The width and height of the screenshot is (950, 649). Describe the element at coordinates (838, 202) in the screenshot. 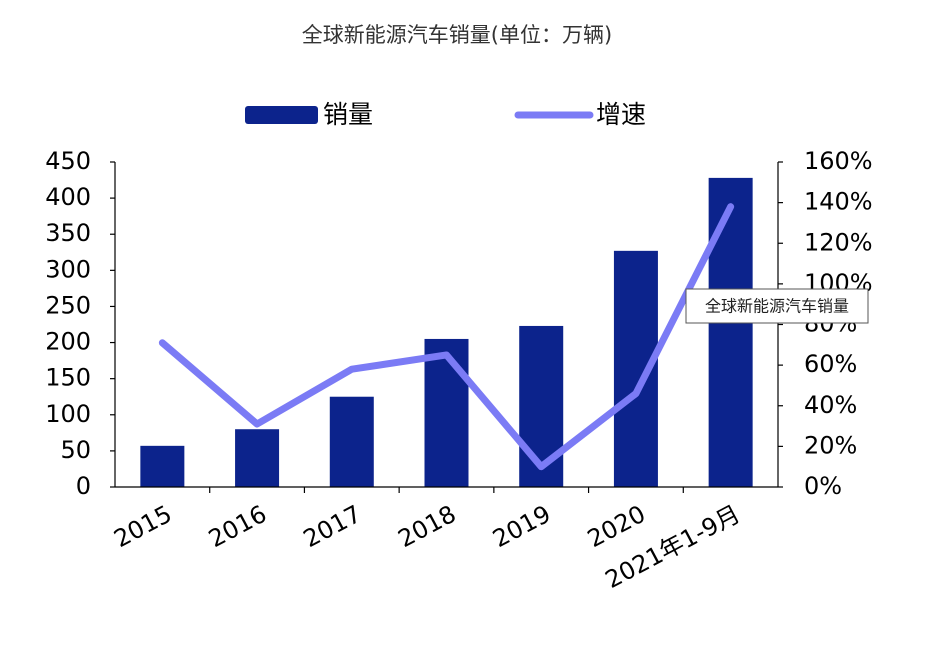

I see `y2-tick-label: 140%` at that location.